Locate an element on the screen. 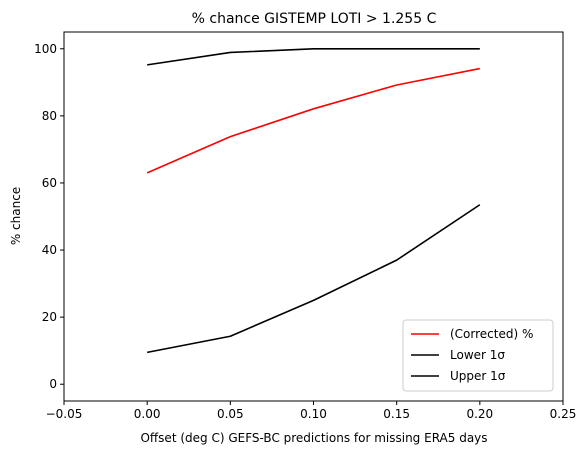 This screenshot has width=586, height=455. y-tick-label: 100 is located at coordinates (45, 49).